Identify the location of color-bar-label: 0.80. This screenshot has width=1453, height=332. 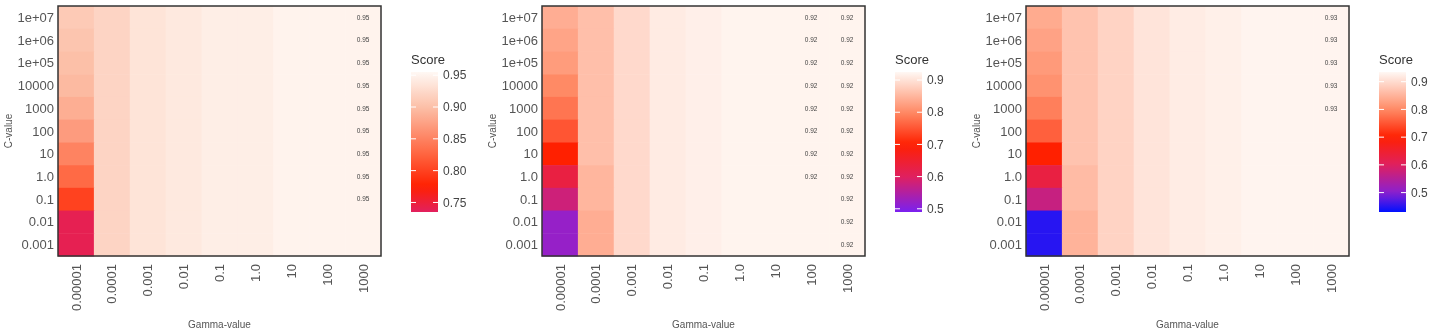
(455, 170).